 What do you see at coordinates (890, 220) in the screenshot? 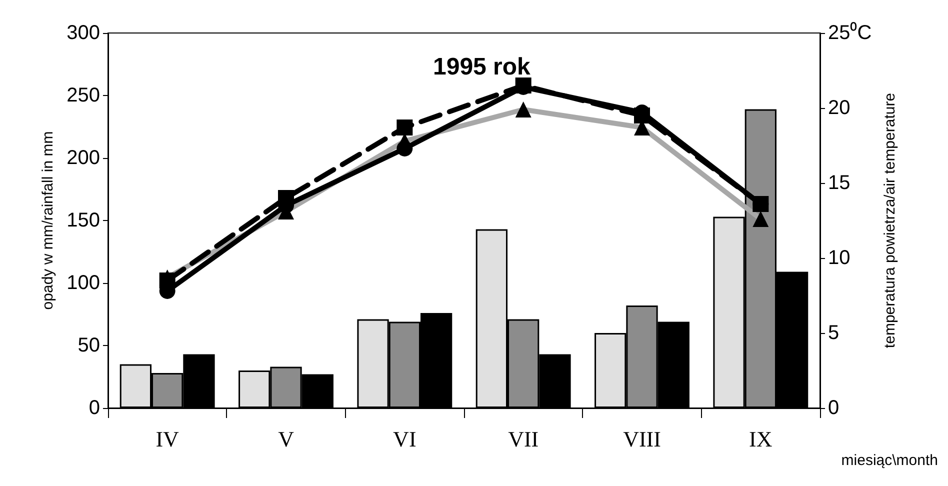
I see `y2-axis-title: temperatura powietrza/air temperature` at bounding box center [890, 220].